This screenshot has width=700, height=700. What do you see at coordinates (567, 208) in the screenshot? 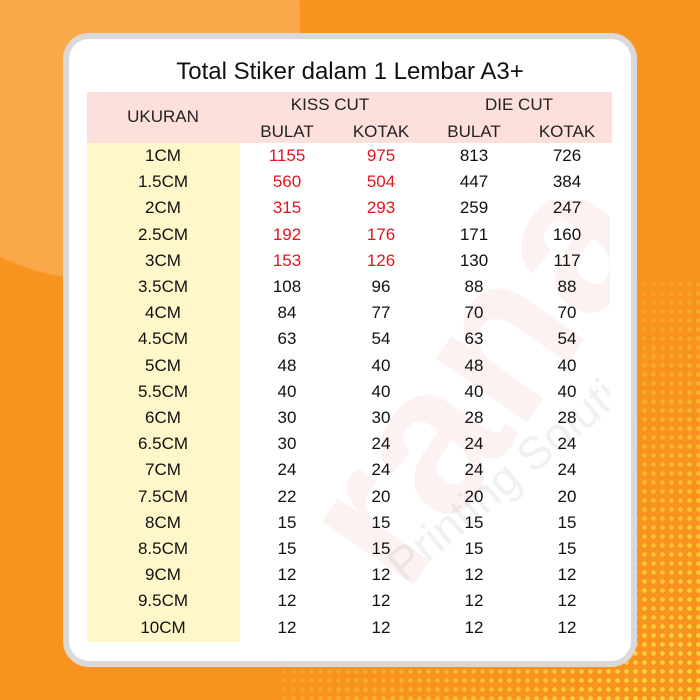
I see `cell-die-kotak: 247` at bounding box center [567, 208].